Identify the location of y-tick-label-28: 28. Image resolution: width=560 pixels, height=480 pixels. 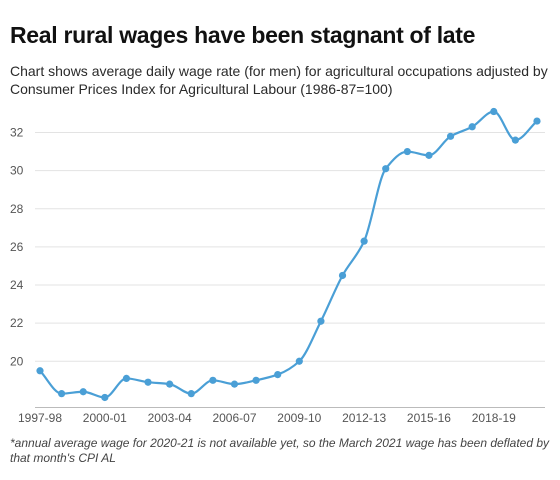
(17, 209).